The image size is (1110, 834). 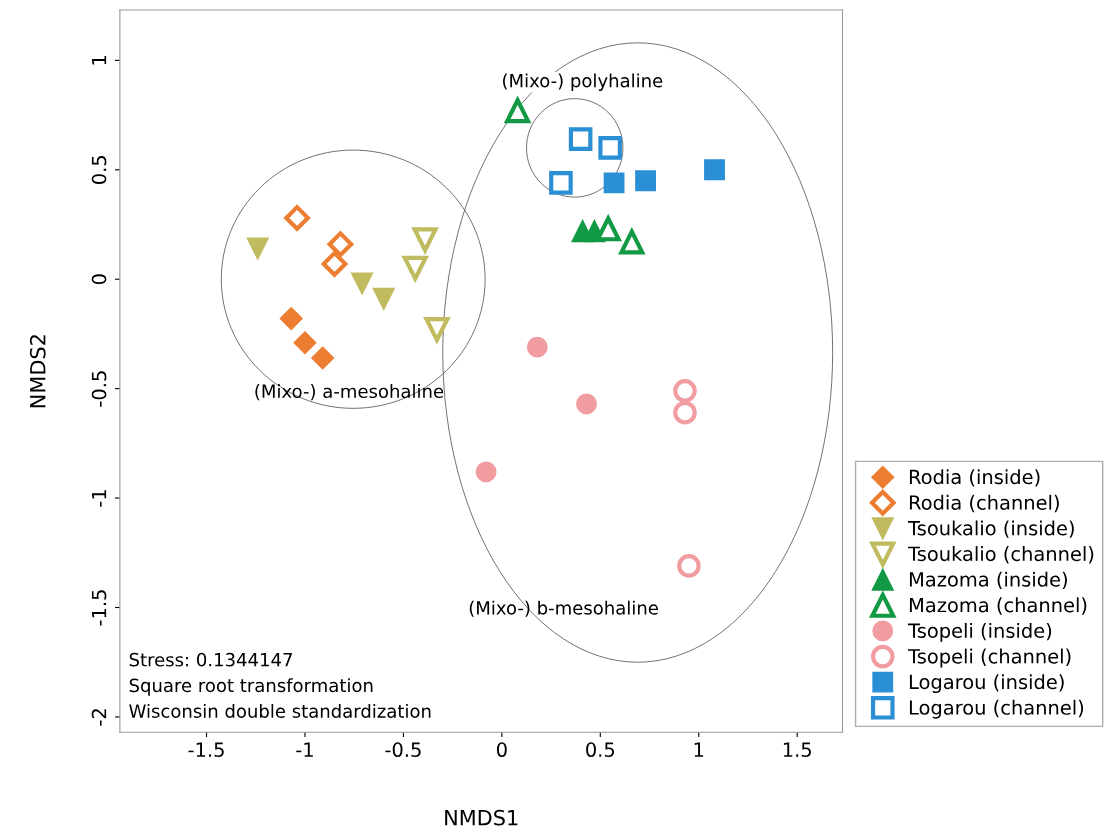 I want to click on x-tick-label: -0.5, so click(x=403, y=750).